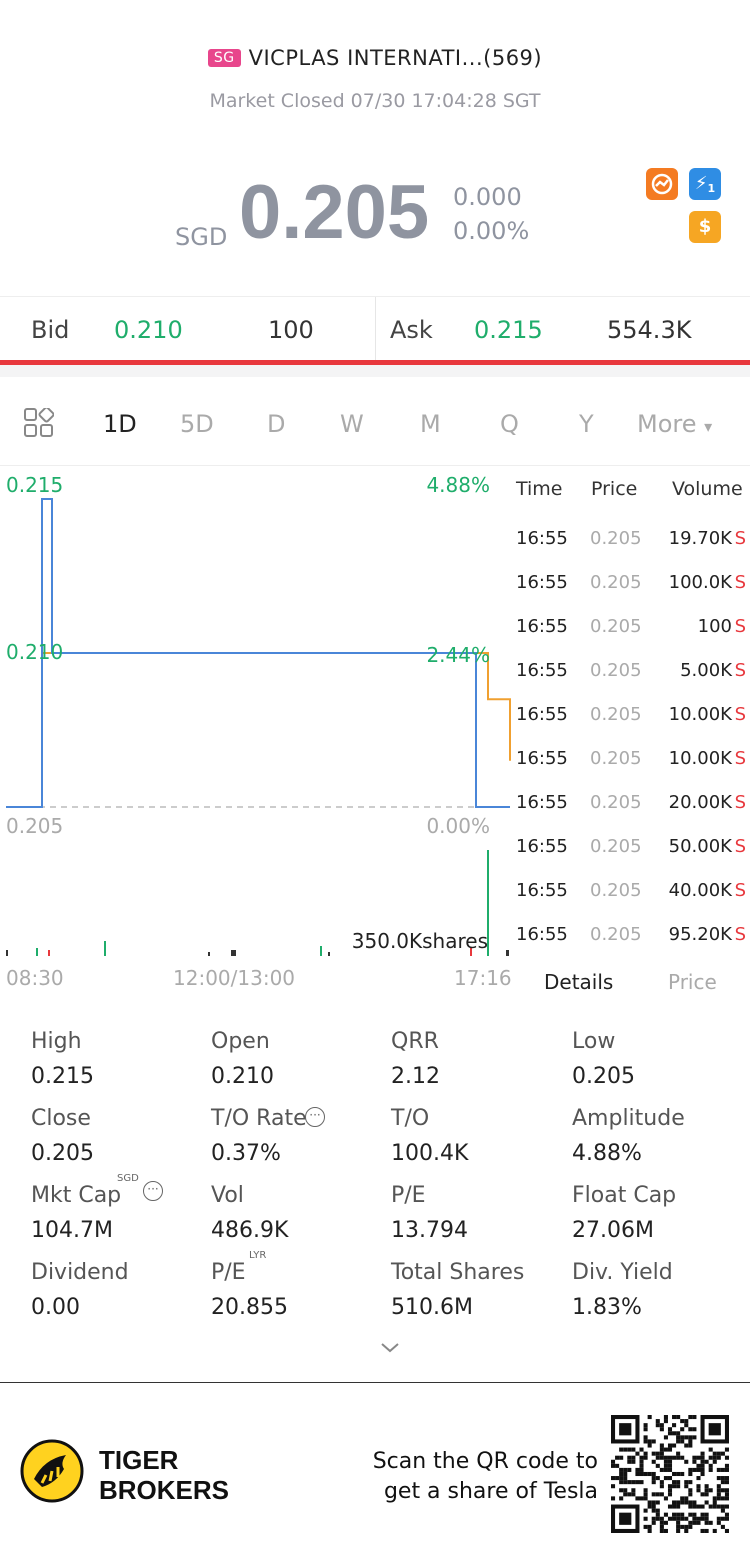 The image size is (750, 1555). Describe the element at coordinates (430, 424) in the screenshot. I see `tab-m: M` at that location.